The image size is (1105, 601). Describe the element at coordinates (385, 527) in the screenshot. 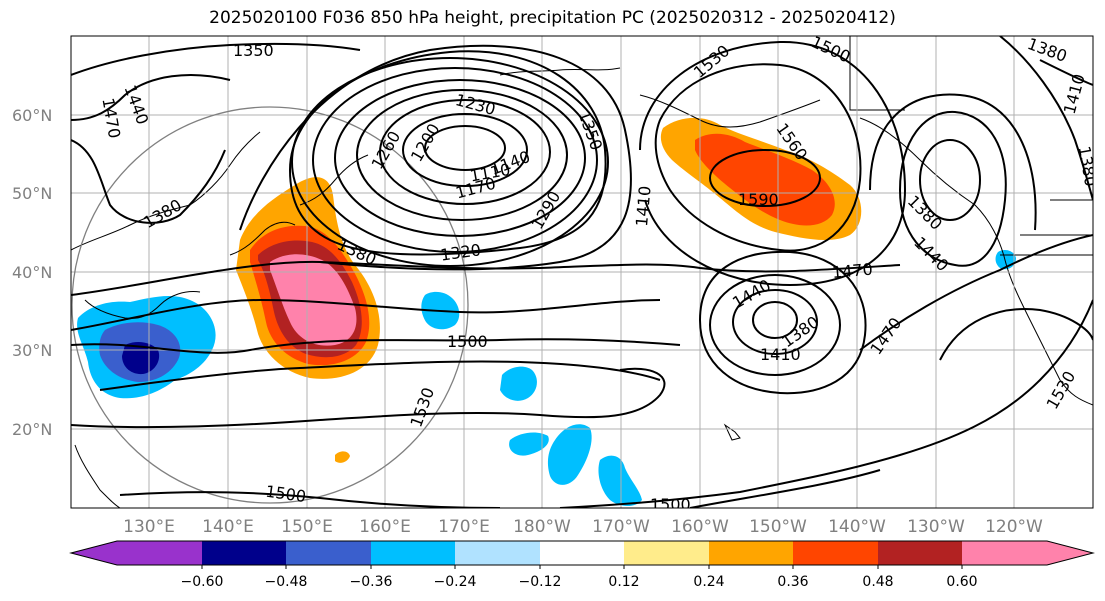

I see `lon-label: 160°E` at that location.